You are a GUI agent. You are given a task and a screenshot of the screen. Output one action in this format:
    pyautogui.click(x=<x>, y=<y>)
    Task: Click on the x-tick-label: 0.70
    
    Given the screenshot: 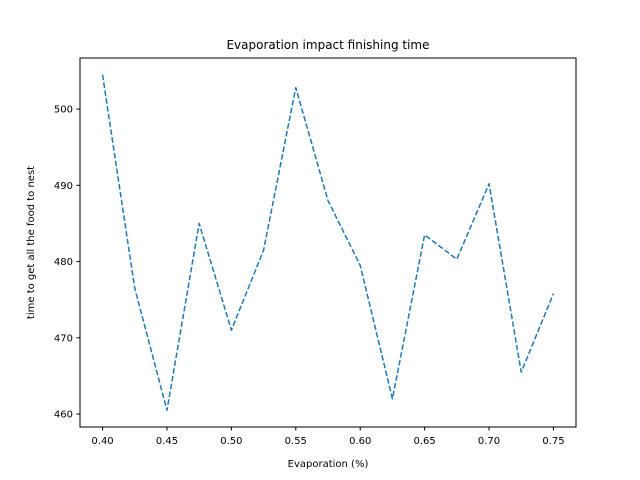 What is the action you would take?
    pyautogui.click(x=489, y=441)
    